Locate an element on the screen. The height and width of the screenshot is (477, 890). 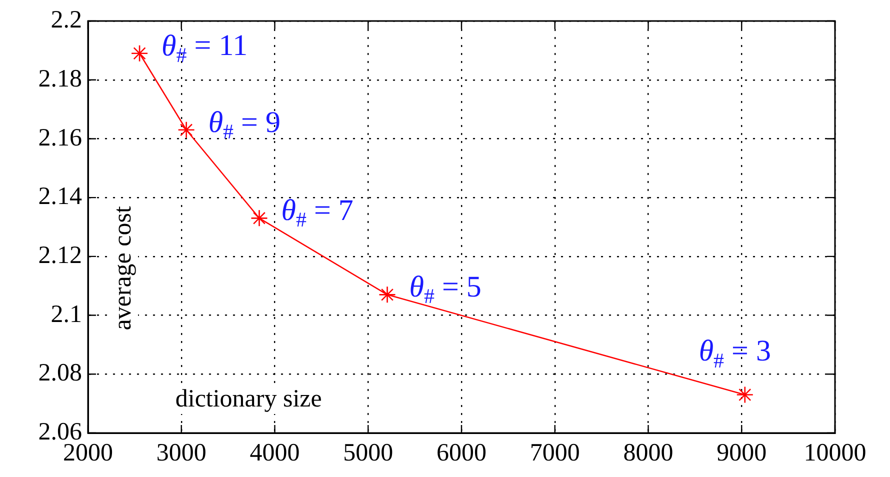
x-tick-label: 9000 is located at coordinates (741, 453).